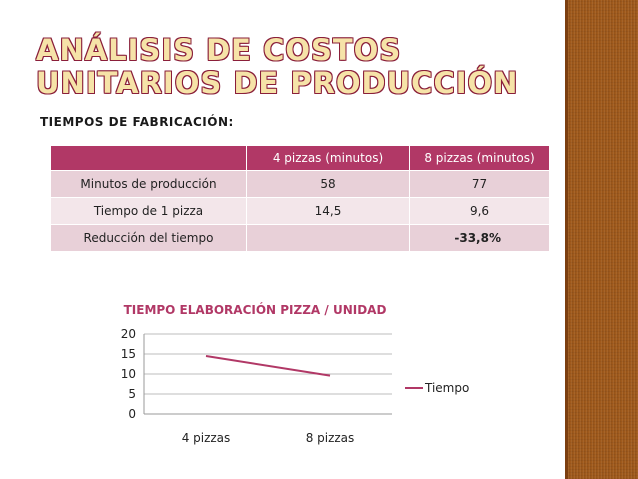  I want to click on y-tick-label: 10, so click(128, 374).